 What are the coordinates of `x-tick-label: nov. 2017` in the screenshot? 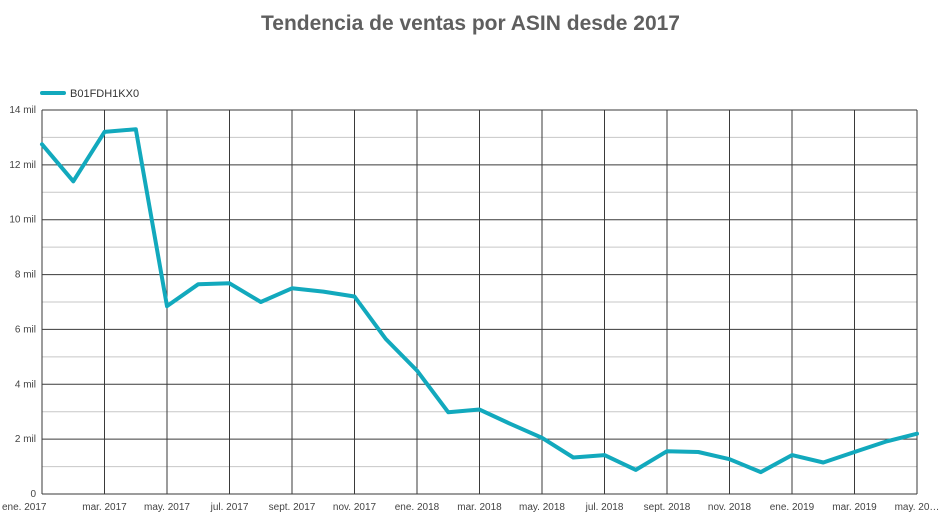 It's located at (355, 507).